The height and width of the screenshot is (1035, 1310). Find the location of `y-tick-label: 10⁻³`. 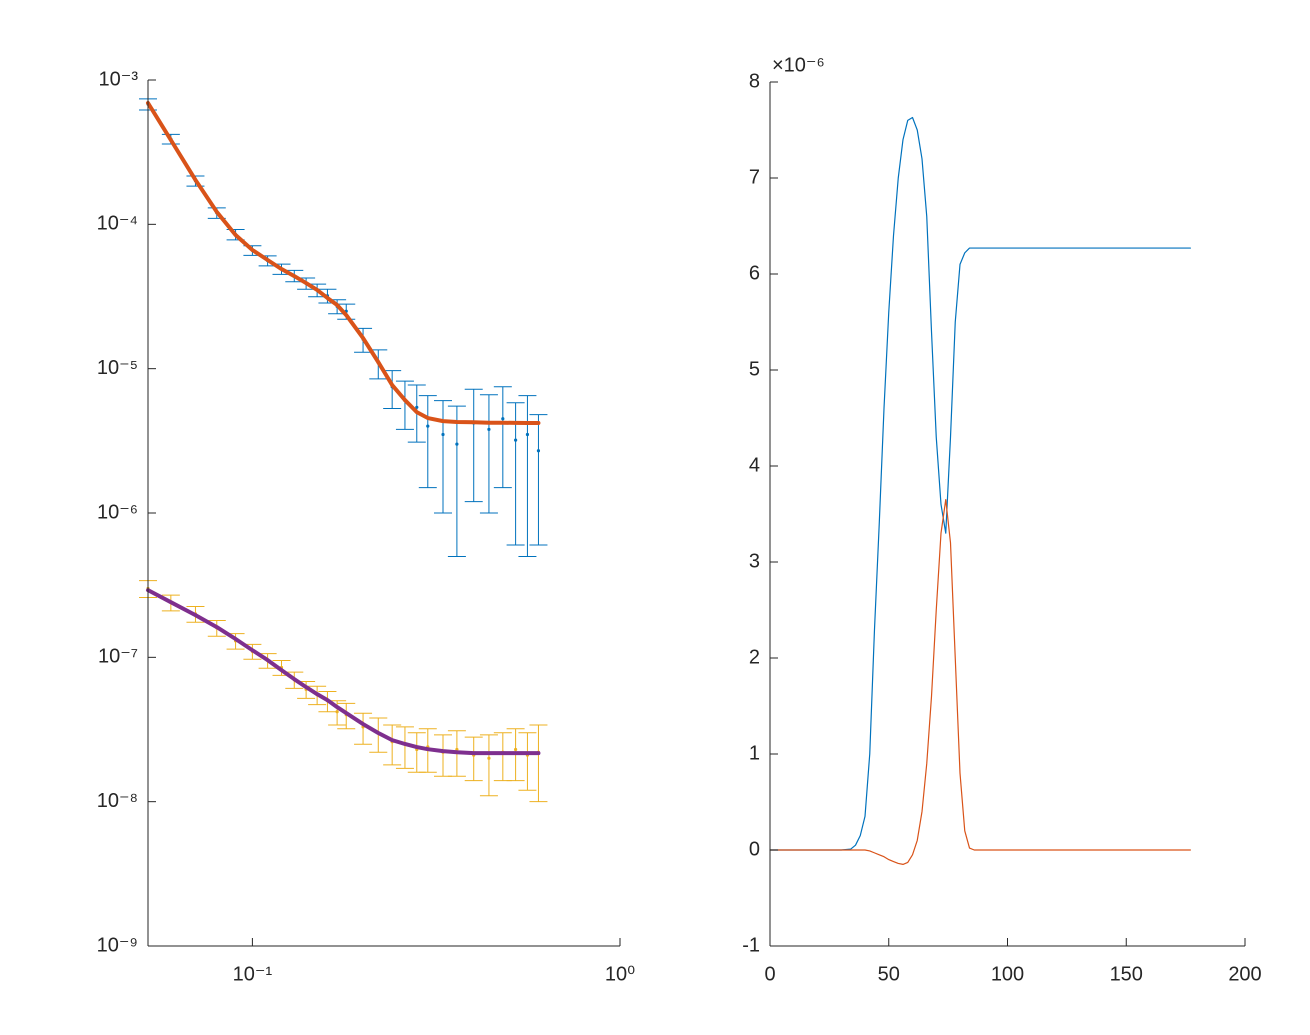

y-tick-label: 10⁻³ is located at coordinates (119, 79).